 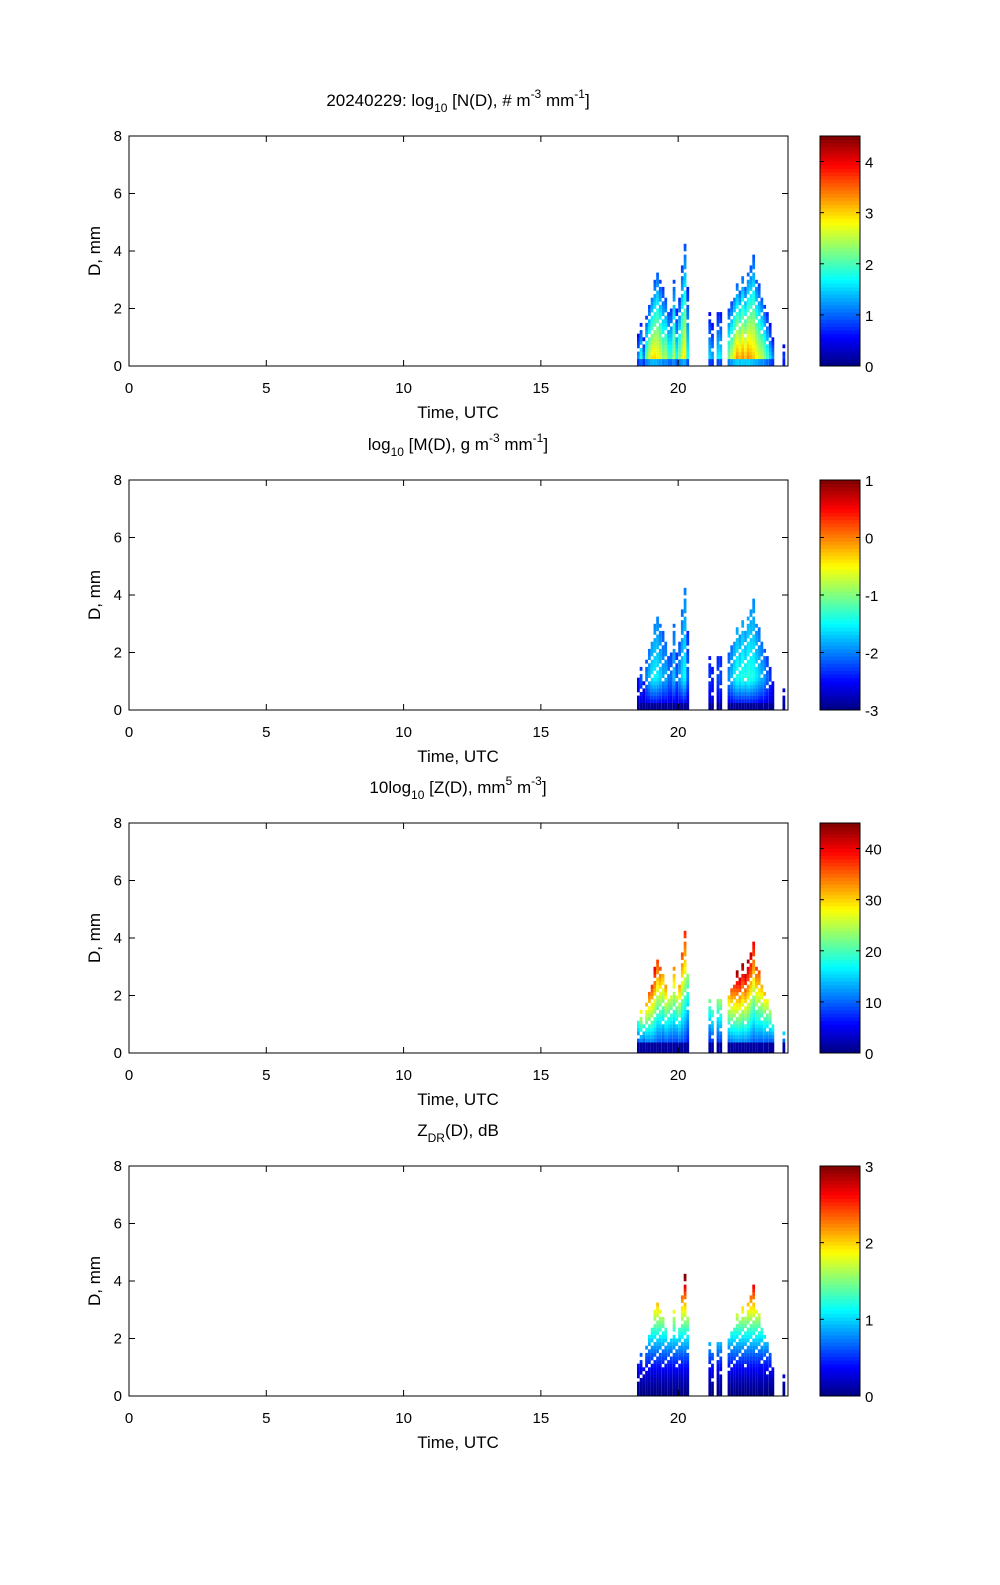 I want to click on y-tick-label: 4, so click(x=118, y=595).